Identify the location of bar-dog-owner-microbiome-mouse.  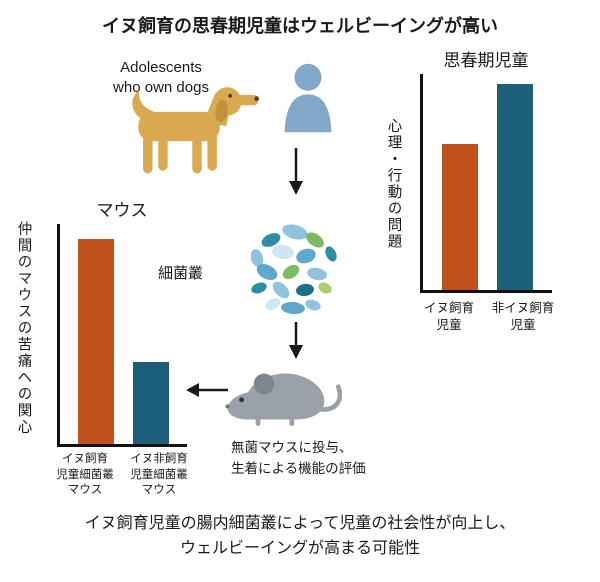
(96, 341).